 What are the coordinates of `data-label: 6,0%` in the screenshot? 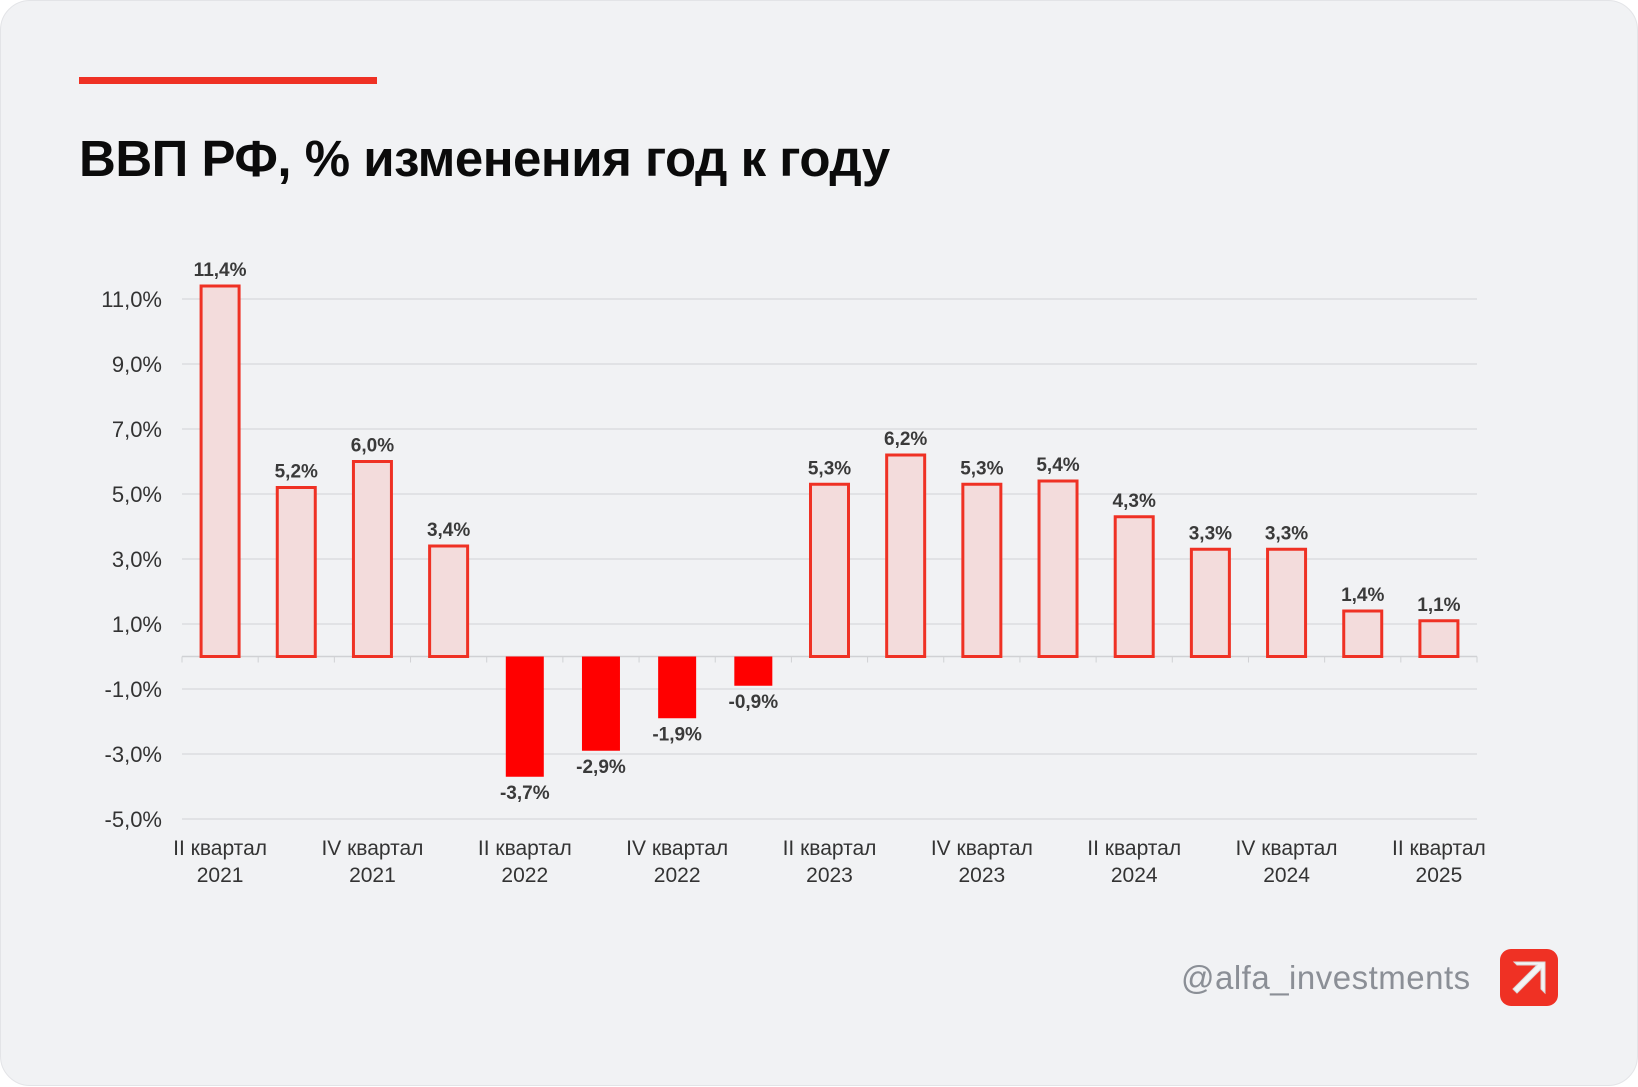 It's located at (372, 446).